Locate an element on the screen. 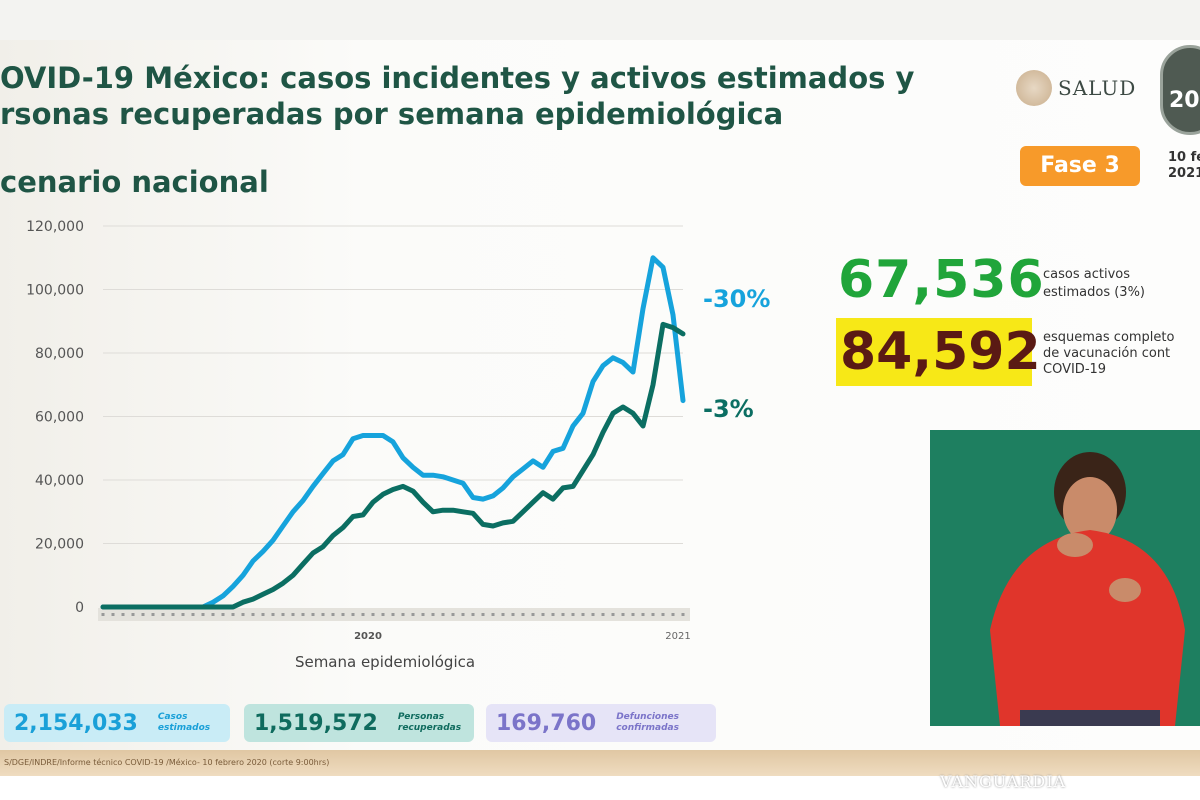 The height and width of the screenshot is (800, 1200). y-tick-label: 0 is located at coordinates (79, 608).